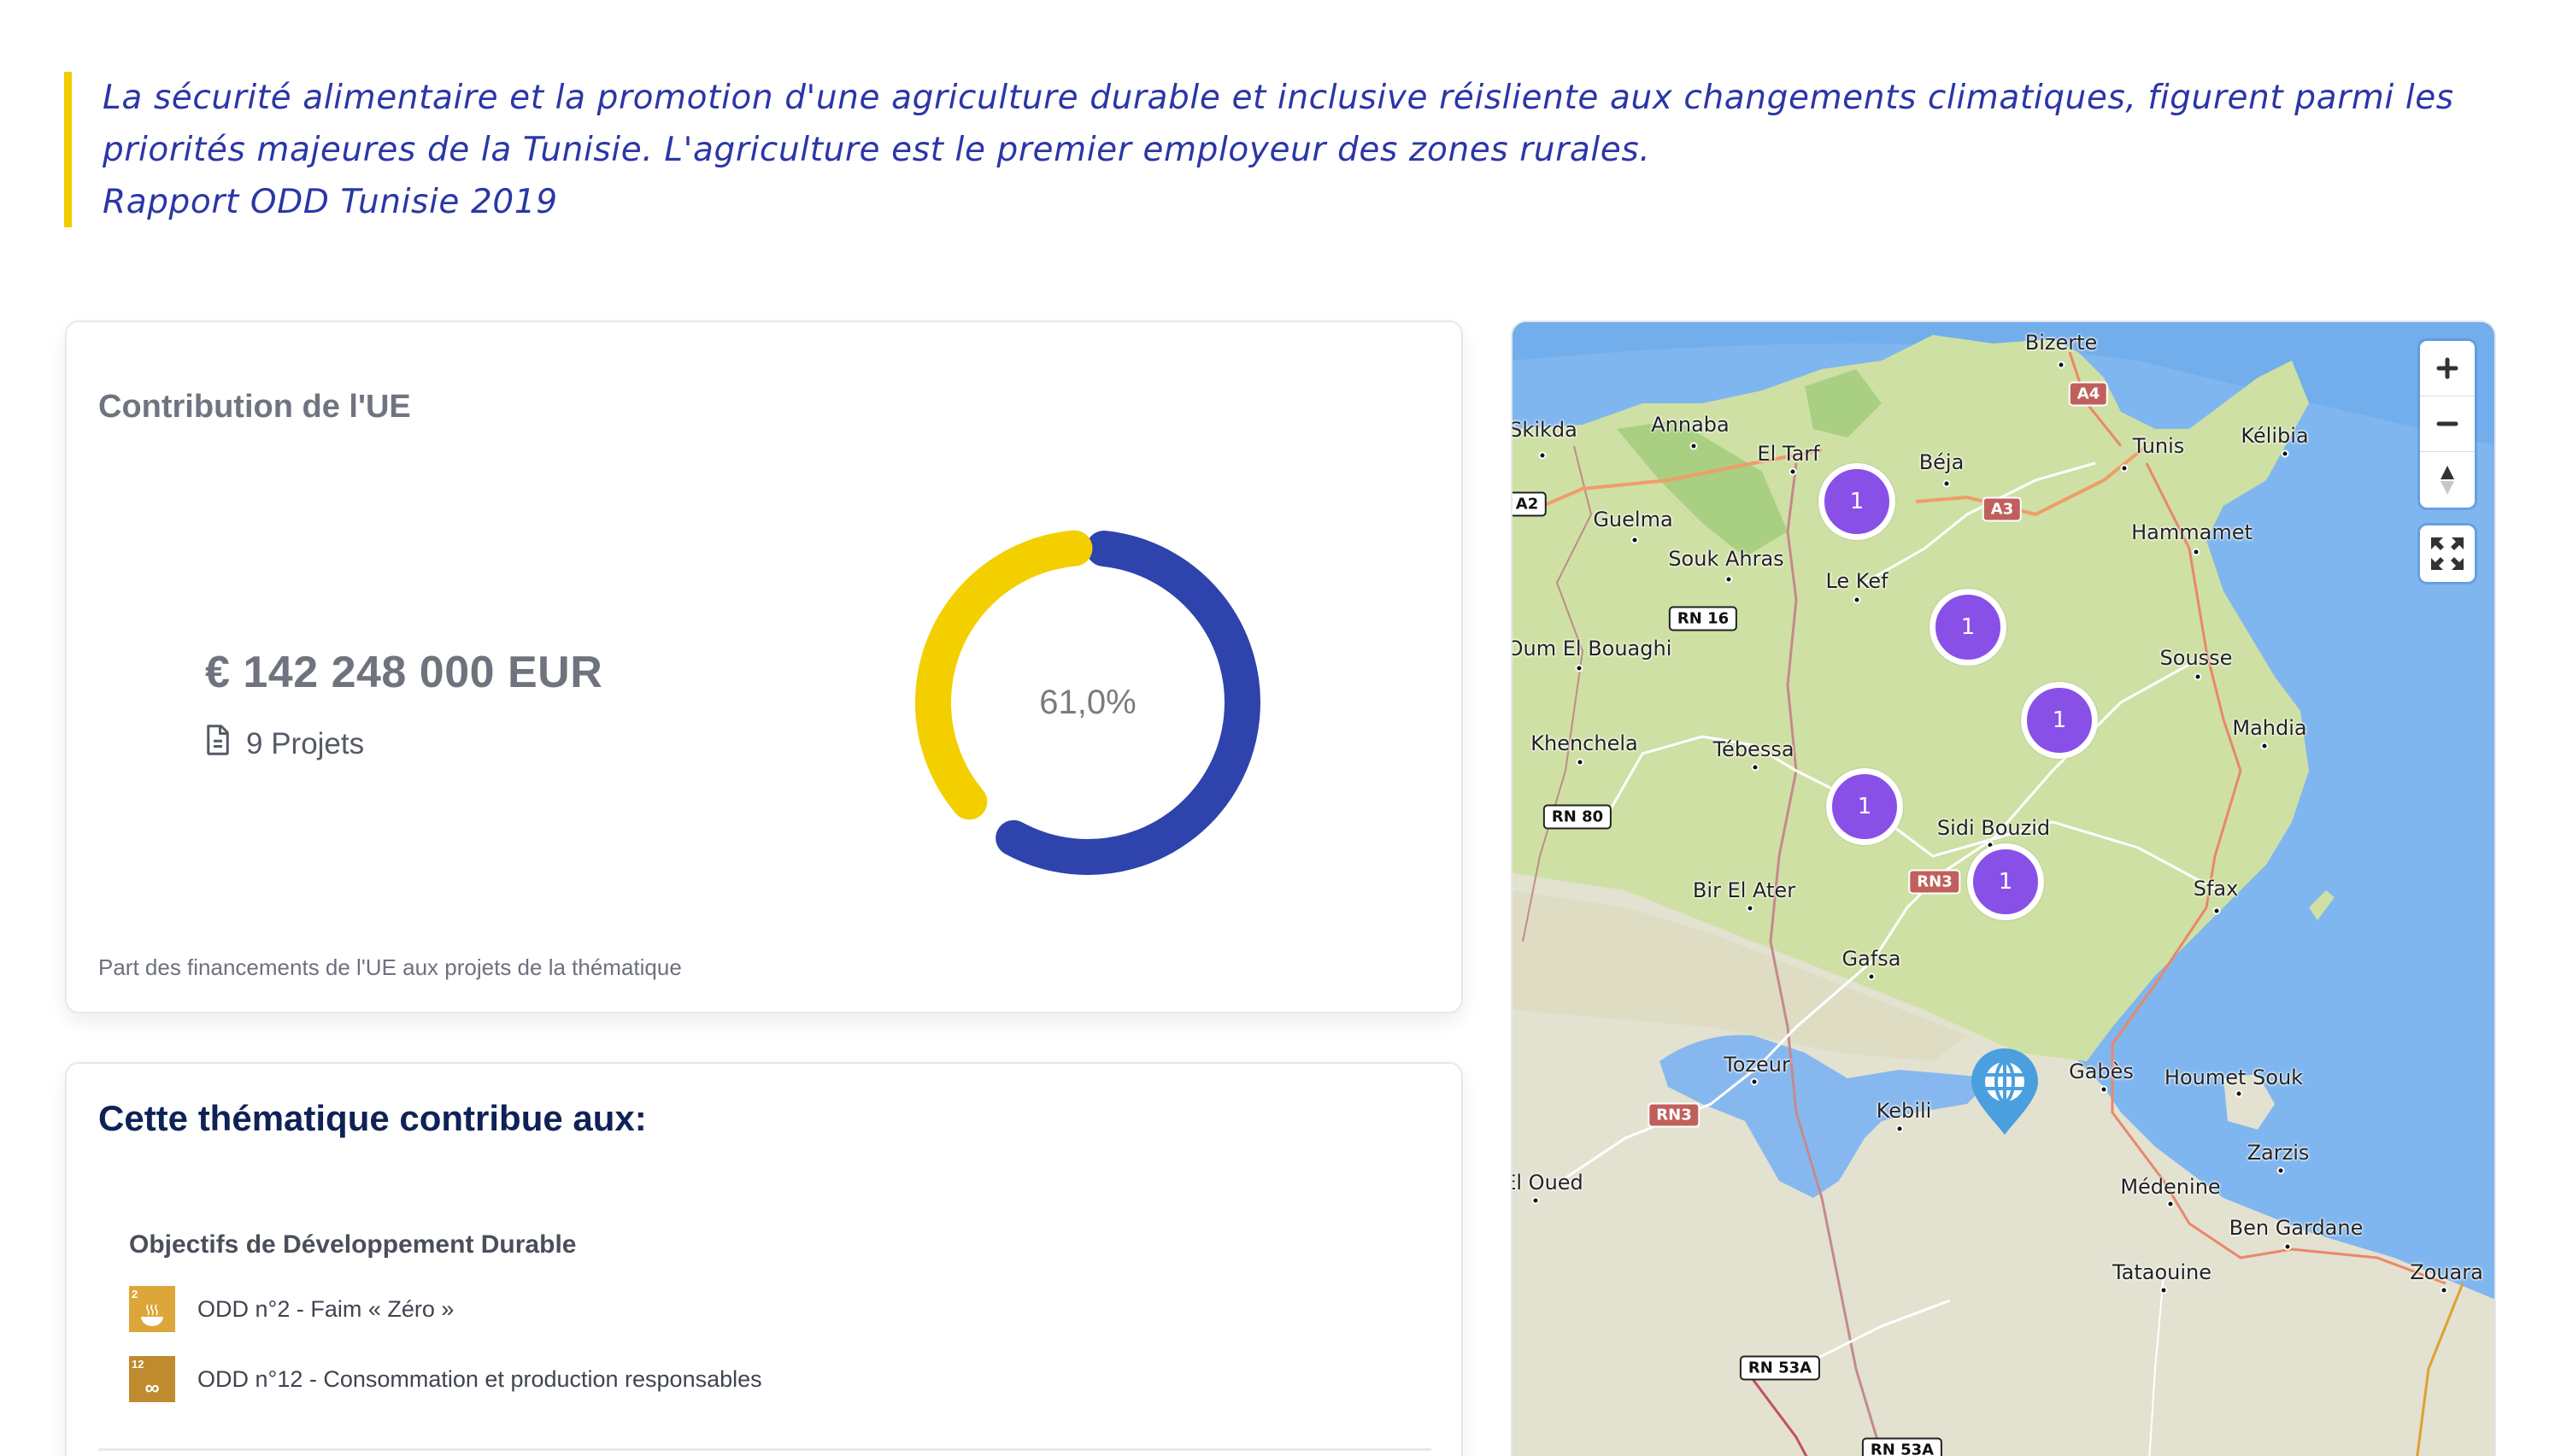 This screenshot has width=2561, height=1456. What do you see at coordinates (2101, 1071) in the screenshot?
I see `city-label: Gabès` at bounding box center [2101, 1071].